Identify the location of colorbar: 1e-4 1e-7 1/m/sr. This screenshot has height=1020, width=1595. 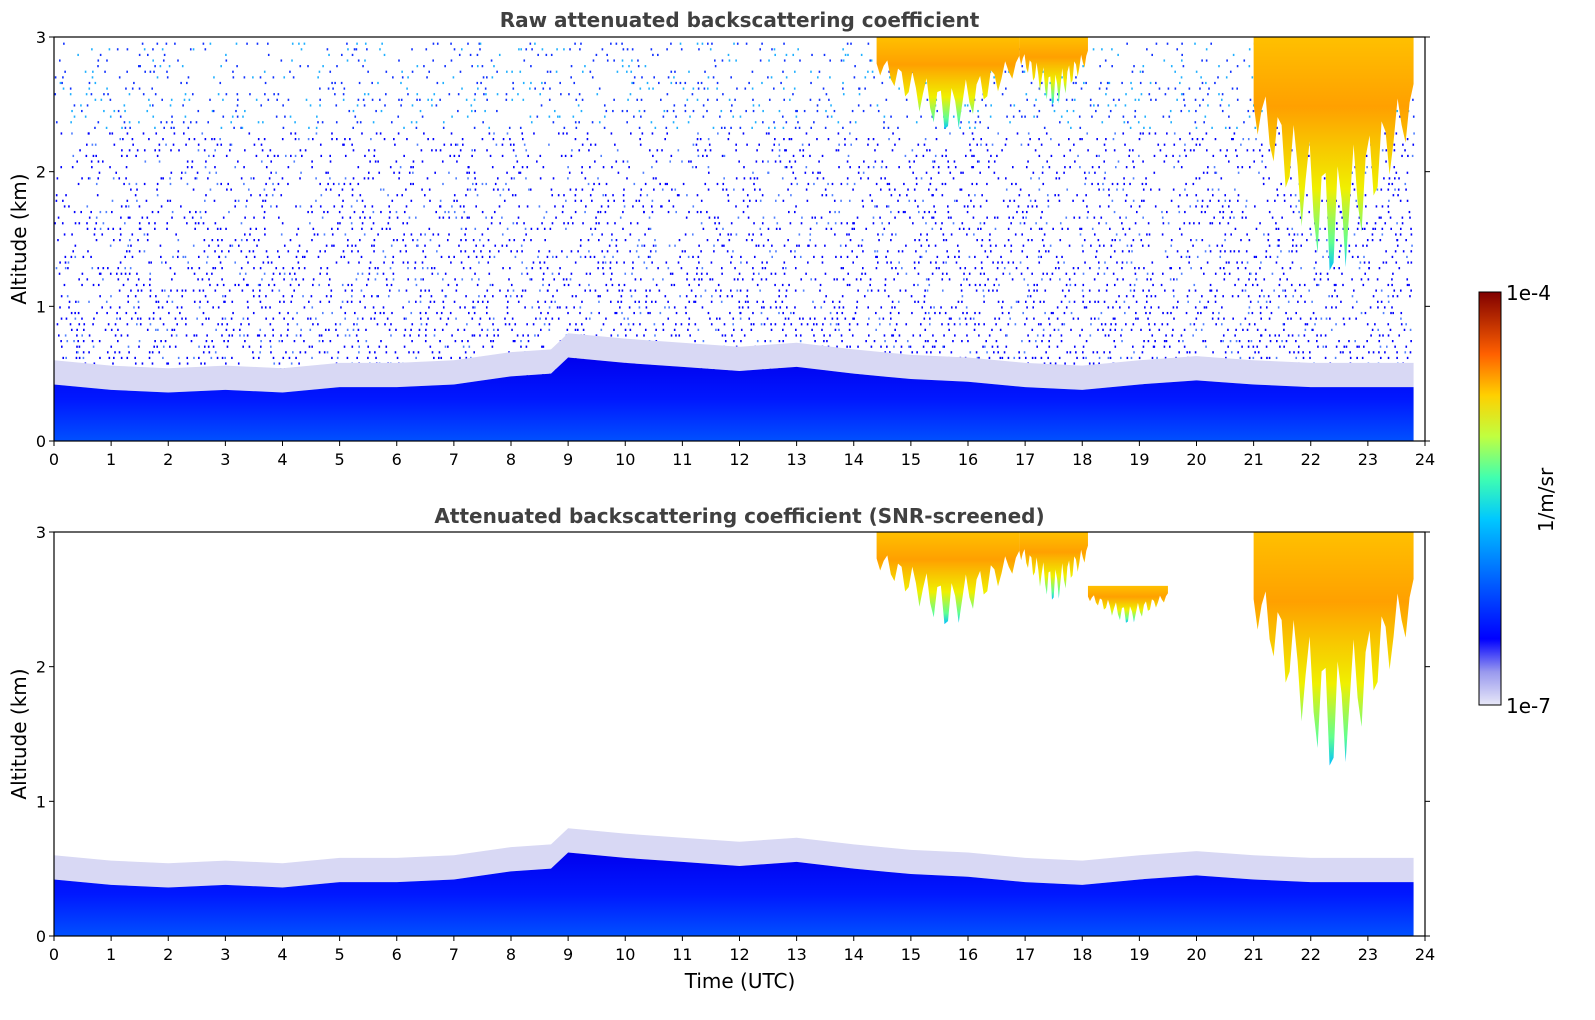
(1518, 499).